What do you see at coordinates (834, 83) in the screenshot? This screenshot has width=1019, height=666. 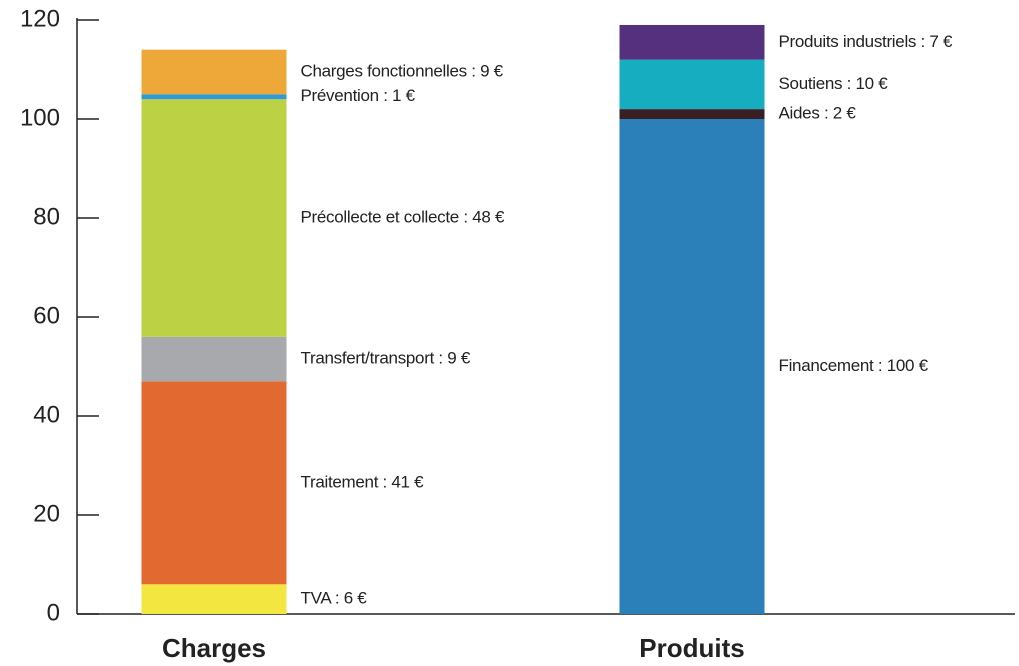 I see `segment-label: Soutiens : 10 €` at bounding box center [834, 83].